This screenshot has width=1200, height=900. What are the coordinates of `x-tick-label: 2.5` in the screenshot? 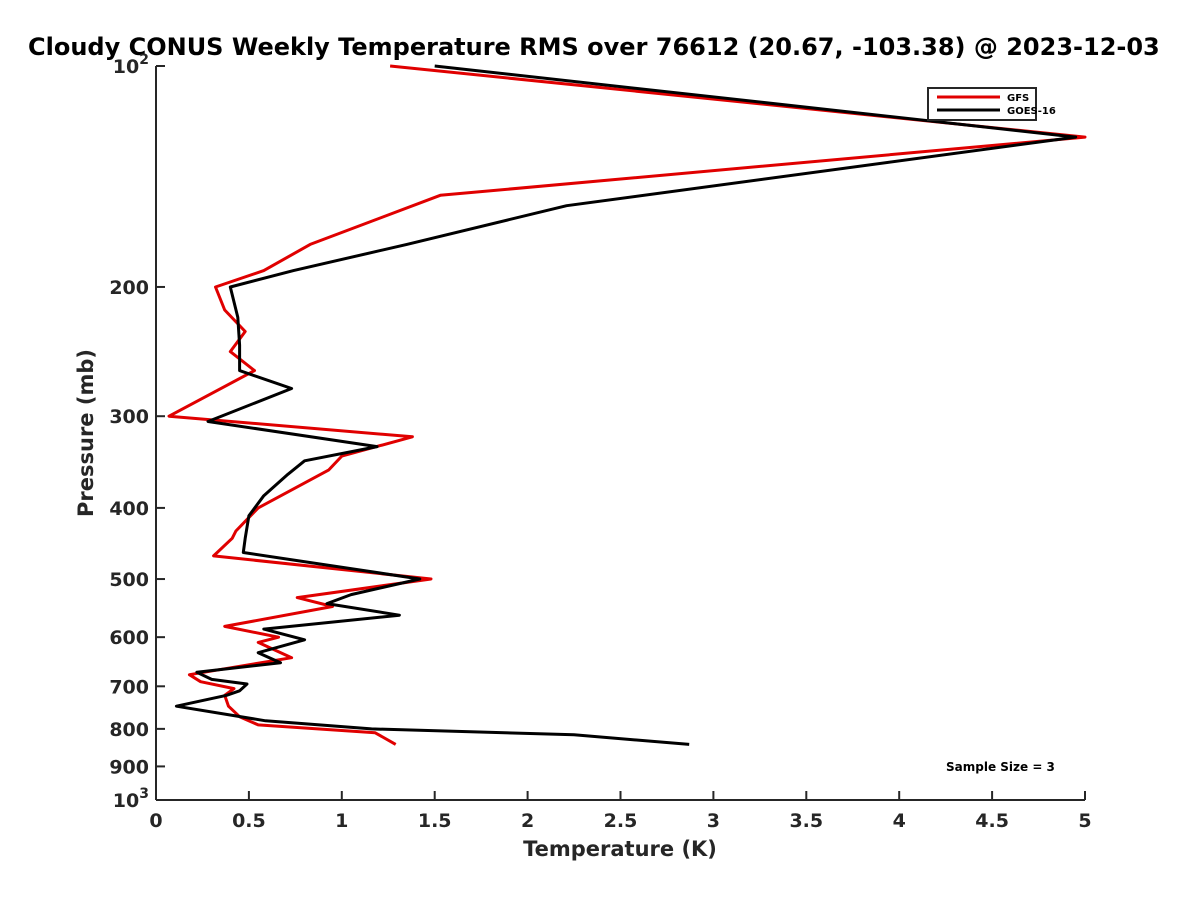 It's located at (621, 821).